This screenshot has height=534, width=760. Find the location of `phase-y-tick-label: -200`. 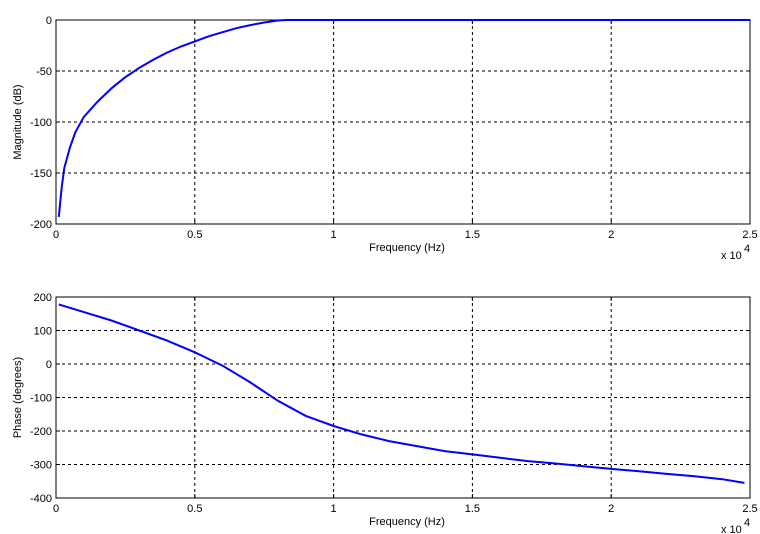

phase-y-tick-label: -200 is located at coordinates (41, 432).